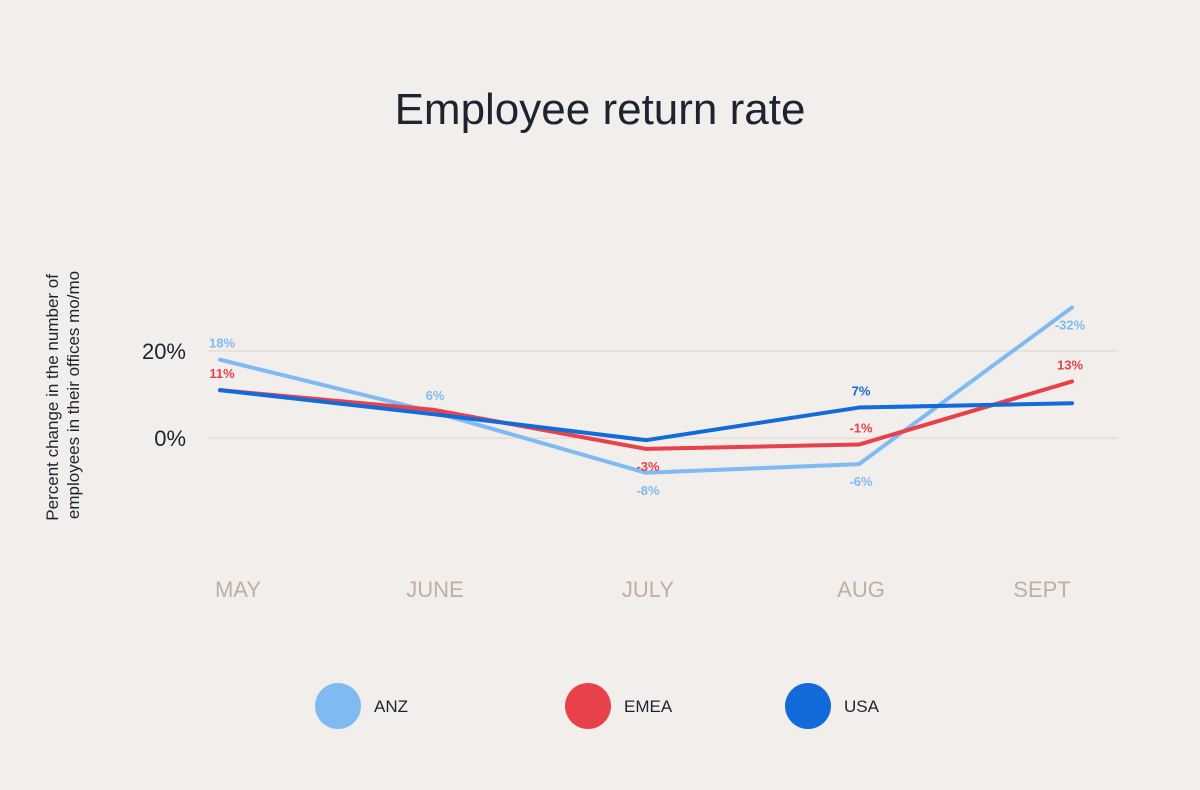  Describe the element at coordinates (222, 373) in the screenshot. I see `data-label-emea: 11%` at that location.